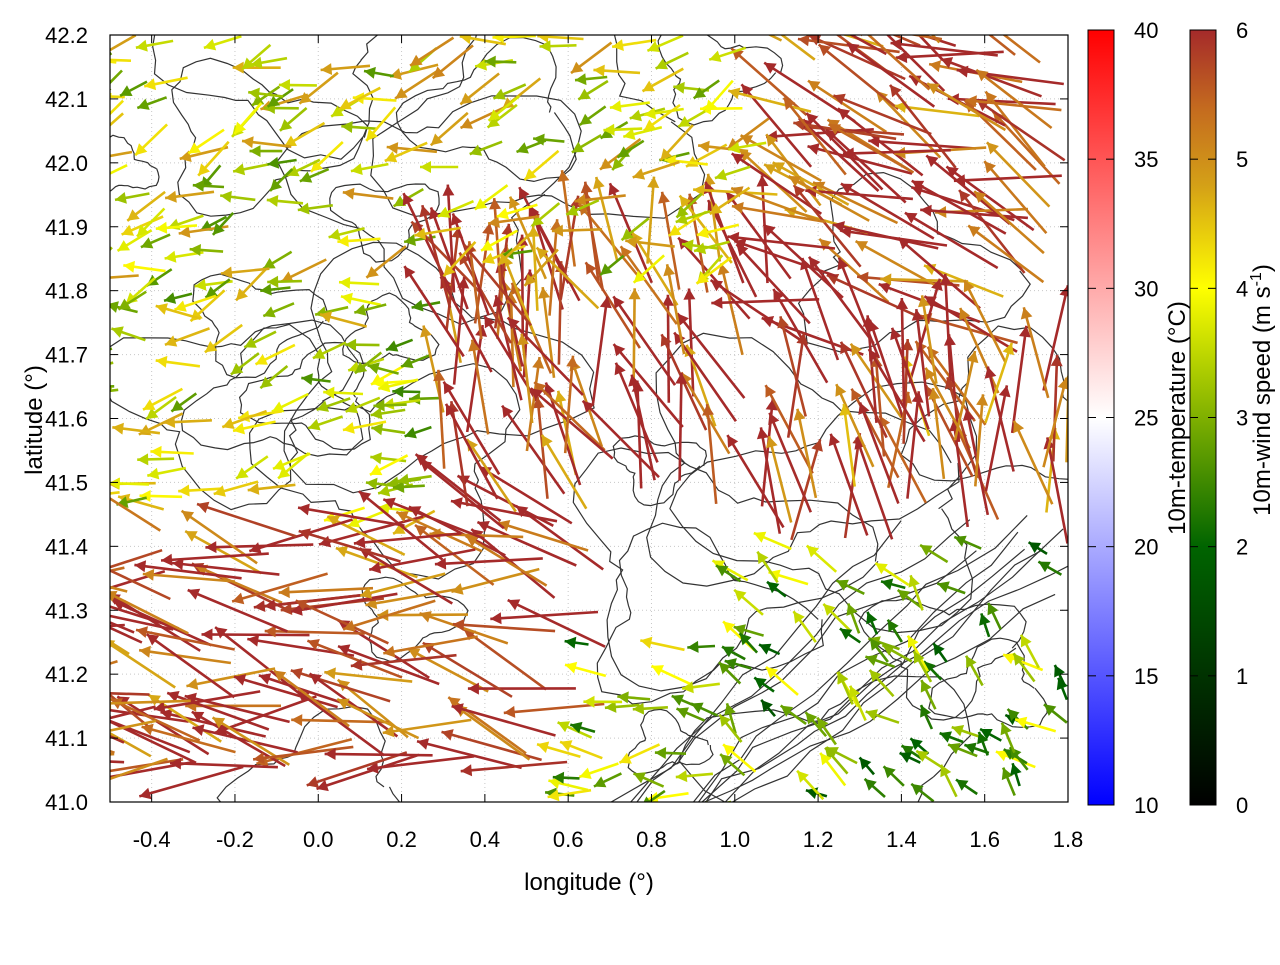  Describe the element at coordinates (984, 839) in the screenshot. I see `x-tick-label: 1.6` at that location.